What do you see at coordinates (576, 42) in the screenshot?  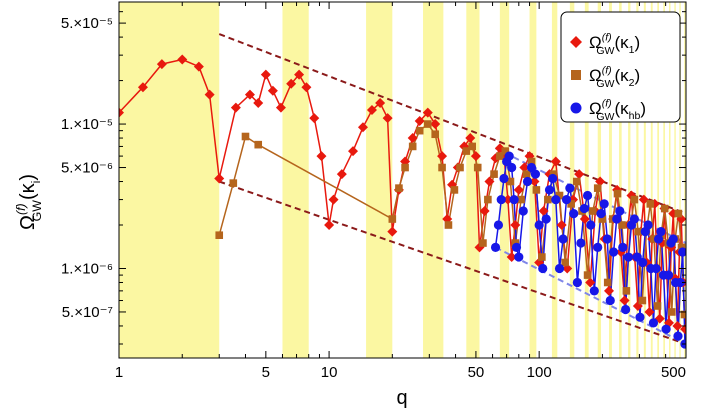 I see `legend-marker-kappa1` at bounding box center [576, 42].